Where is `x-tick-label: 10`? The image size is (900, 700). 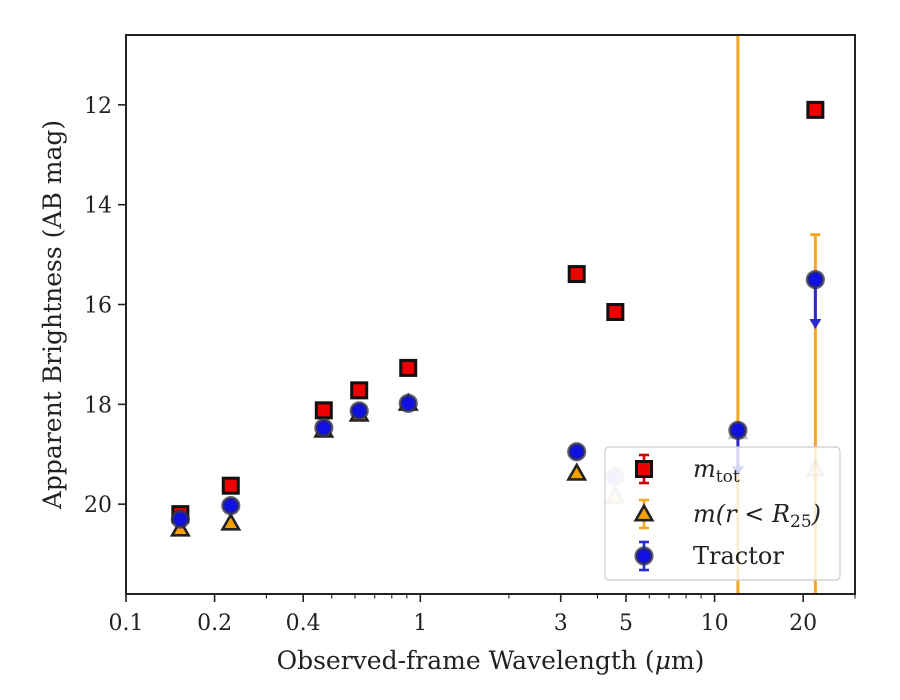
x-tick-label: 10 is located at coordinates (715, 623).